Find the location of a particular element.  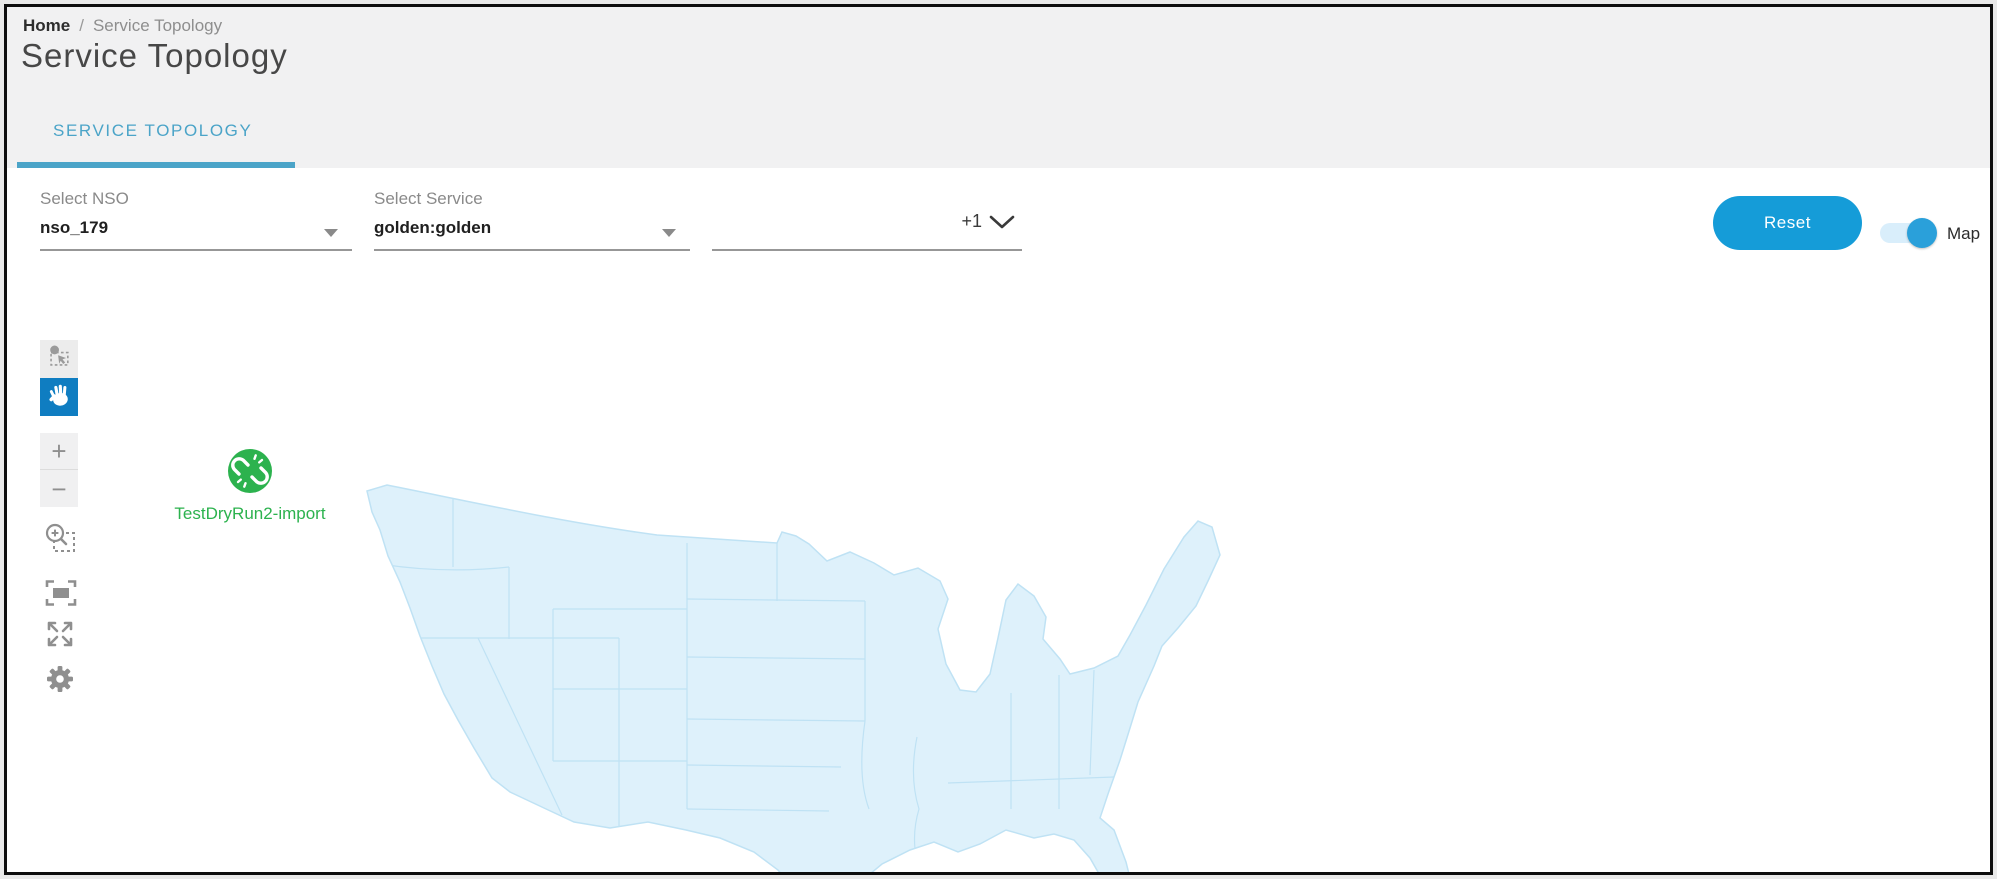

service-dropdown: Select Service golden:golden is located at coordinates (532, 221).